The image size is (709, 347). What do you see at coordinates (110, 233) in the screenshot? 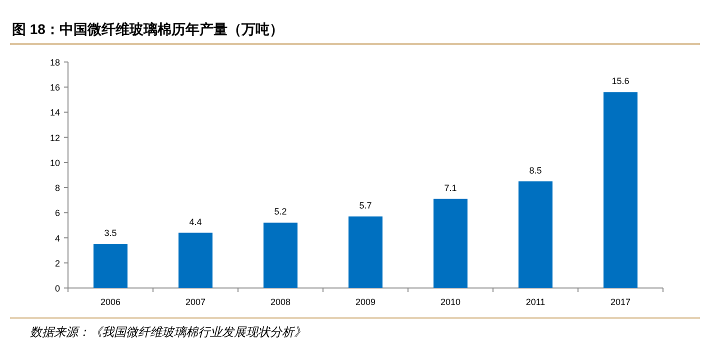
I see `data-label: 3.5` at bounding box center [110, 233].